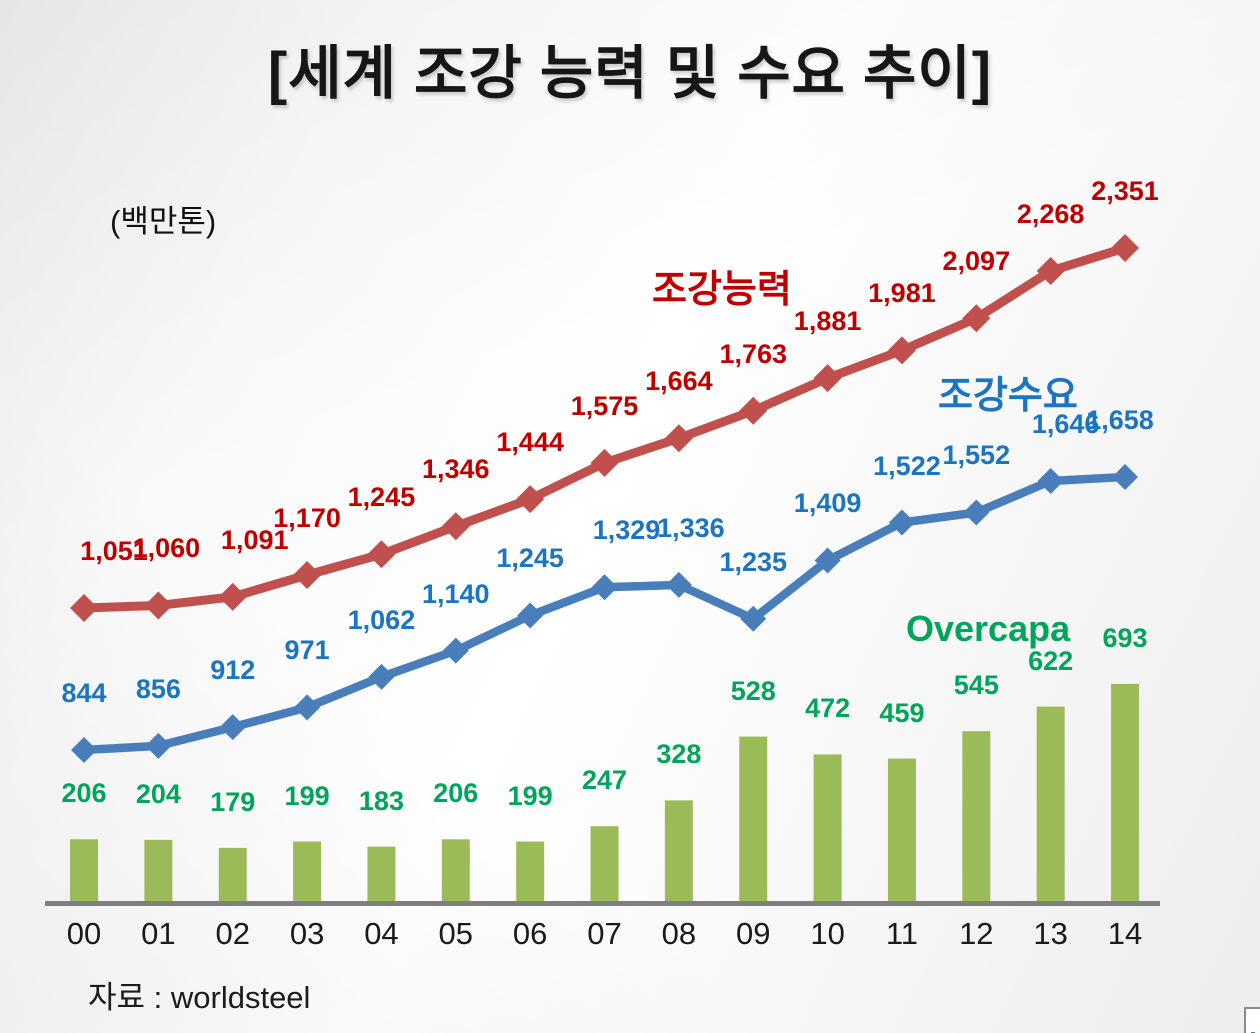  What do you see at coordinates (163, 221) in the screenshot?
I see `unit-label: (백만톤)` at bounding box center [163, 221].